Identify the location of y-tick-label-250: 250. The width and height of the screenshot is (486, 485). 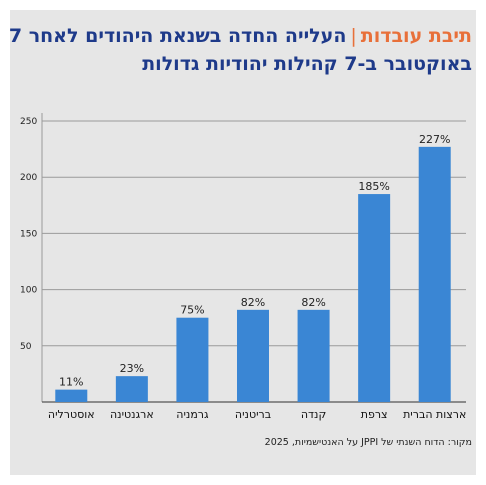
(28, 122).